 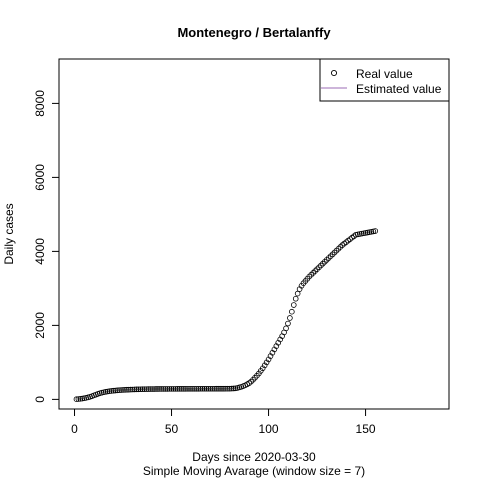 I want to click on y-tick-label: 2000, so click(x=40, y=325).